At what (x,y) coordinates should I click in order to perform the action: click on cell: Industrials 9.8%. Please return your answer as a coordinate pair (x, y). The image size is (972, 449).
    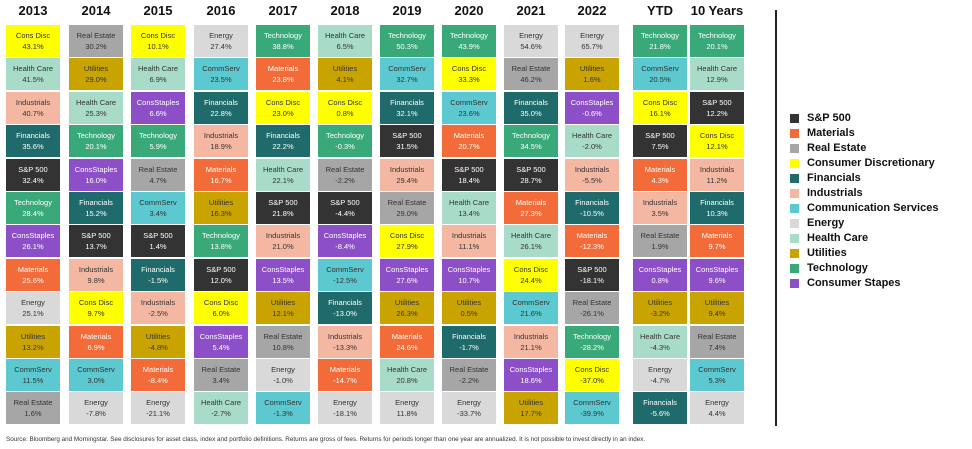
    Looking at the image, I should click on (96, 274).